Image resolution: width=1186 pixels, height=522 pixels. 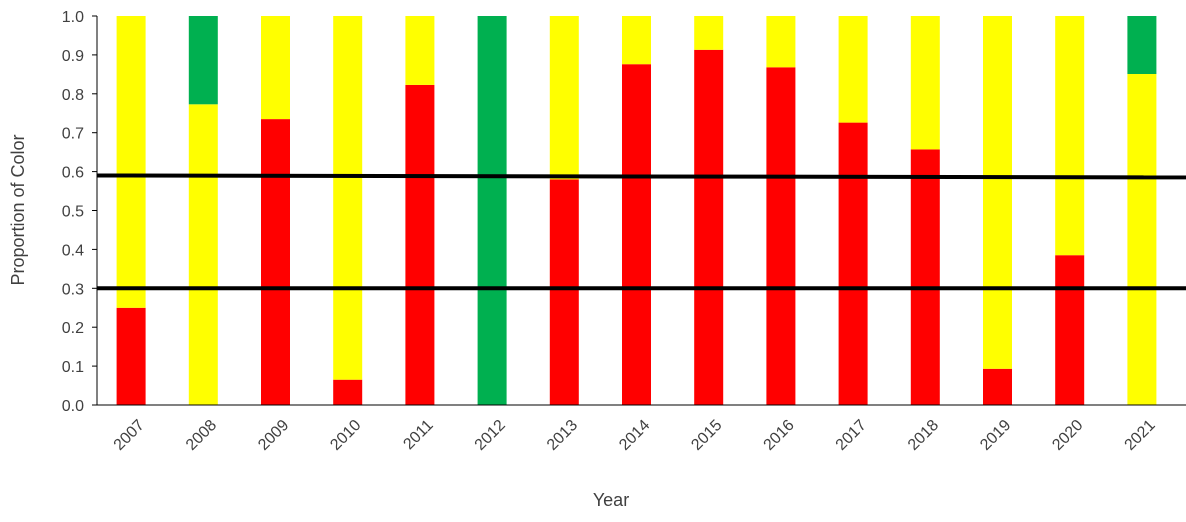 I want to click on y-tick-label: 0.7, so click(x=73, y=134).